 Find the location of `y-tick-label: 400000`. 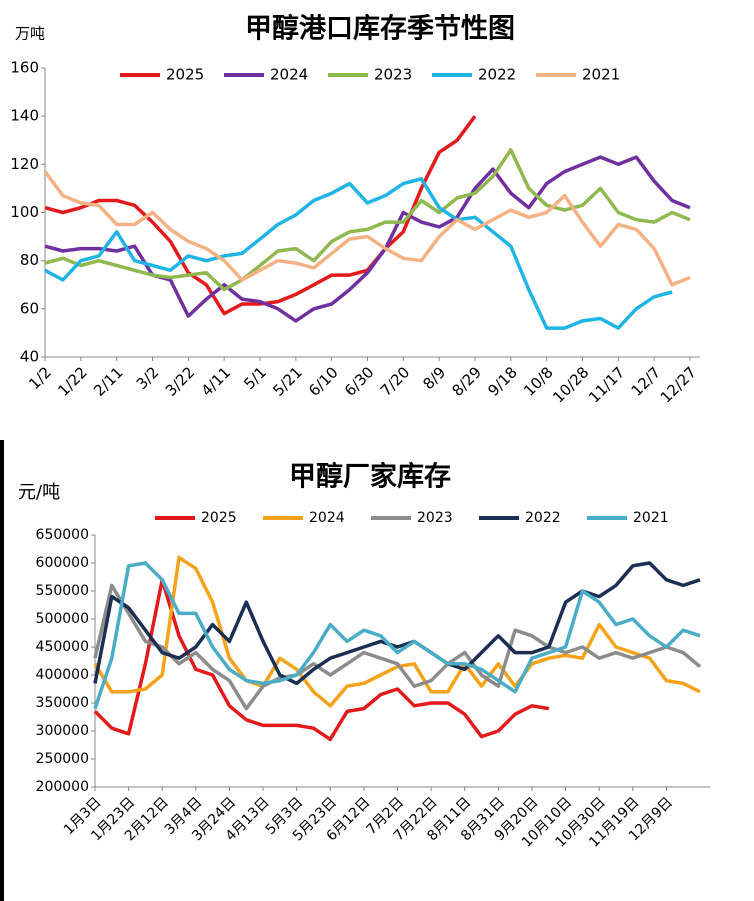

y-tick-label: 400000 is located at coordinates (62, 675).